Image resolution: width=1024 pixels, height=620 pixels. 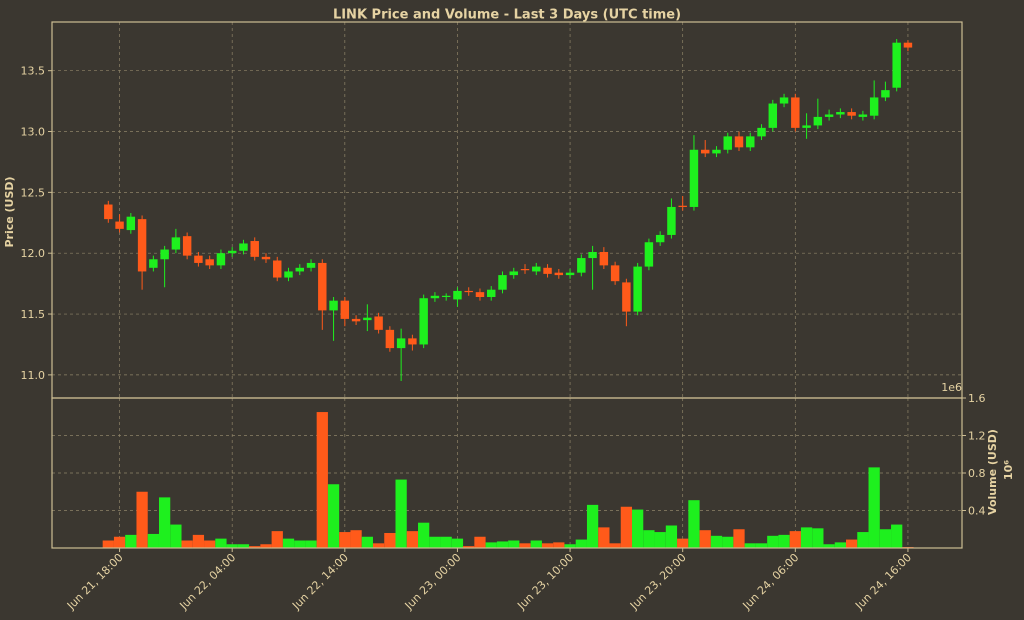 What do you see at coordinates (1008, 470) in the screenshot?
I see `y2-axis-unit: 10⁶` at bounding box center [1008, 470].